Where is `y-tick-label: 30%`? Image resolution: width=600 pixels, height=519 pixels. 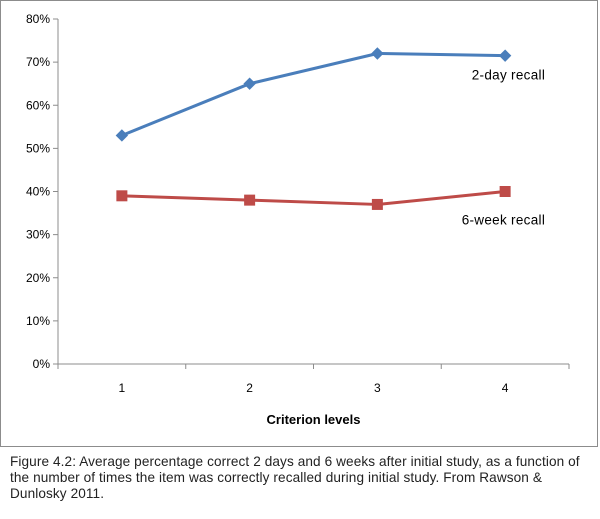 y-tick-label: 30% is located at coordinates (38, 235).